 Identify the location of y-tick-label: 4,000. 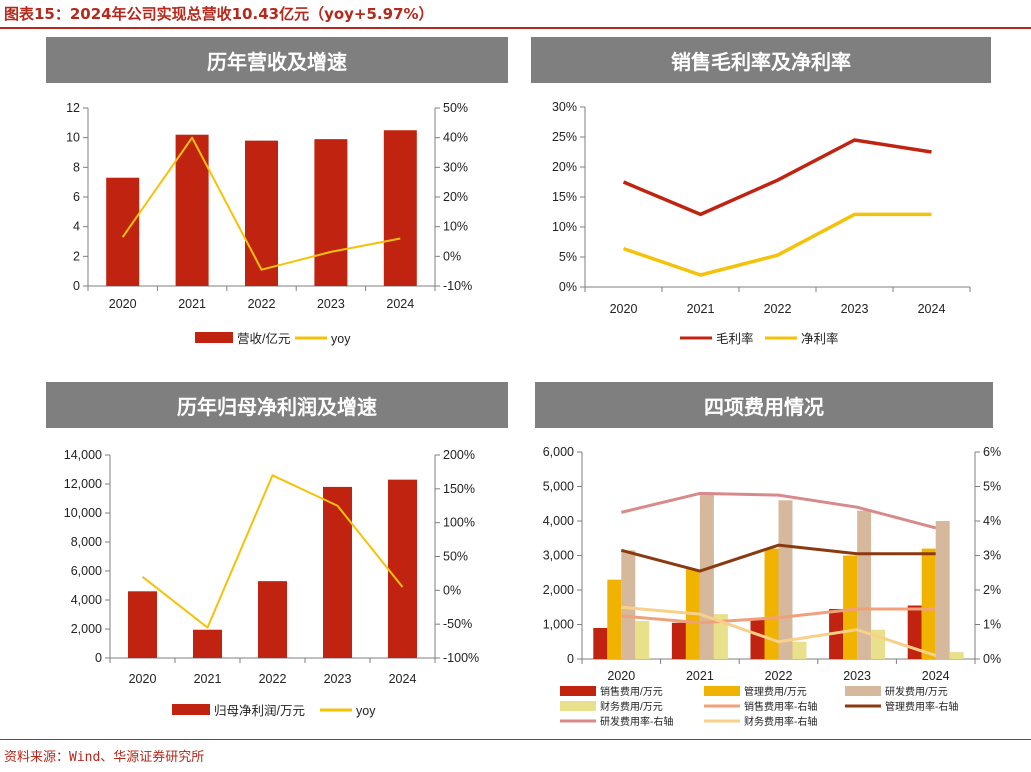
(558, 521).